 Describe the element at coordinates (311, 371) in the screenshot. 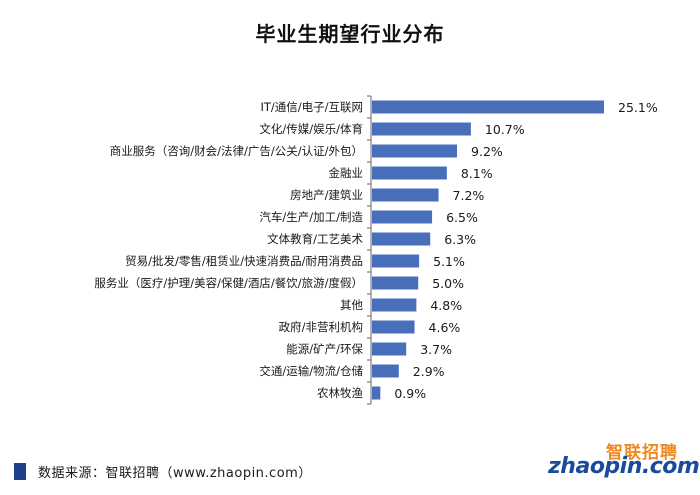

I see `category-label: 交通/运输/物流/仓储` at that location.